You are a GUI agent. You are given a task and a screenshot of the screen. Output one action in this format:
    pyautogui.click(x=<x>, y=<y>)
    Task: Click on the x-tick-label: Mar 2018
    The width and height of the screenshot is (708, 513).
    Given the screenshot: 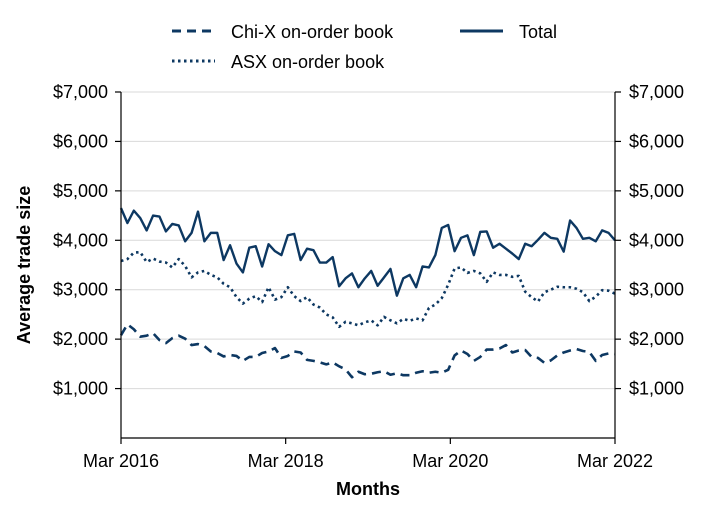 What is the action you would take?
    pyautogui.click(x=286, y=461)
    